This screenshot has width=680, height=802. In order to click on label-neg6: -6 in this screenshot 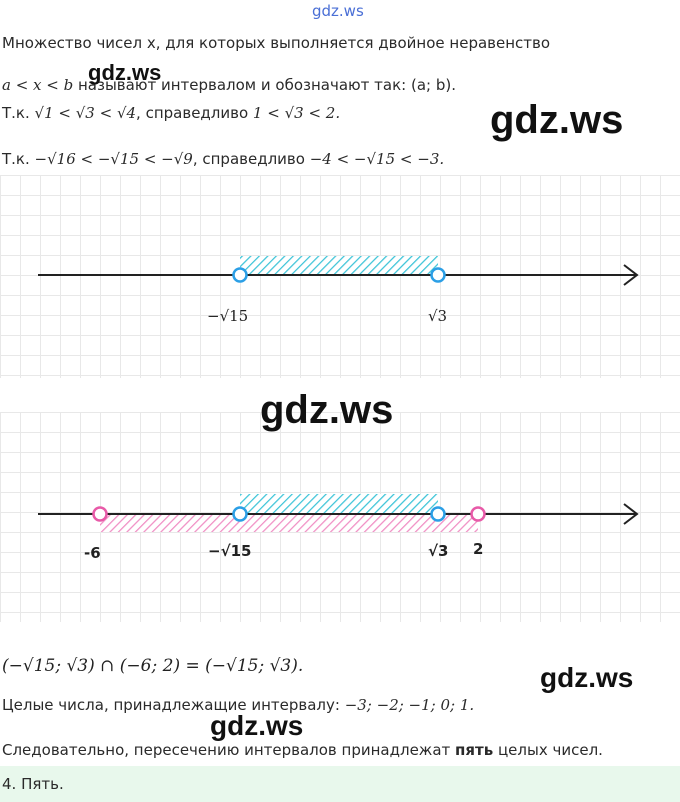, I will do `click(92, 553)`.